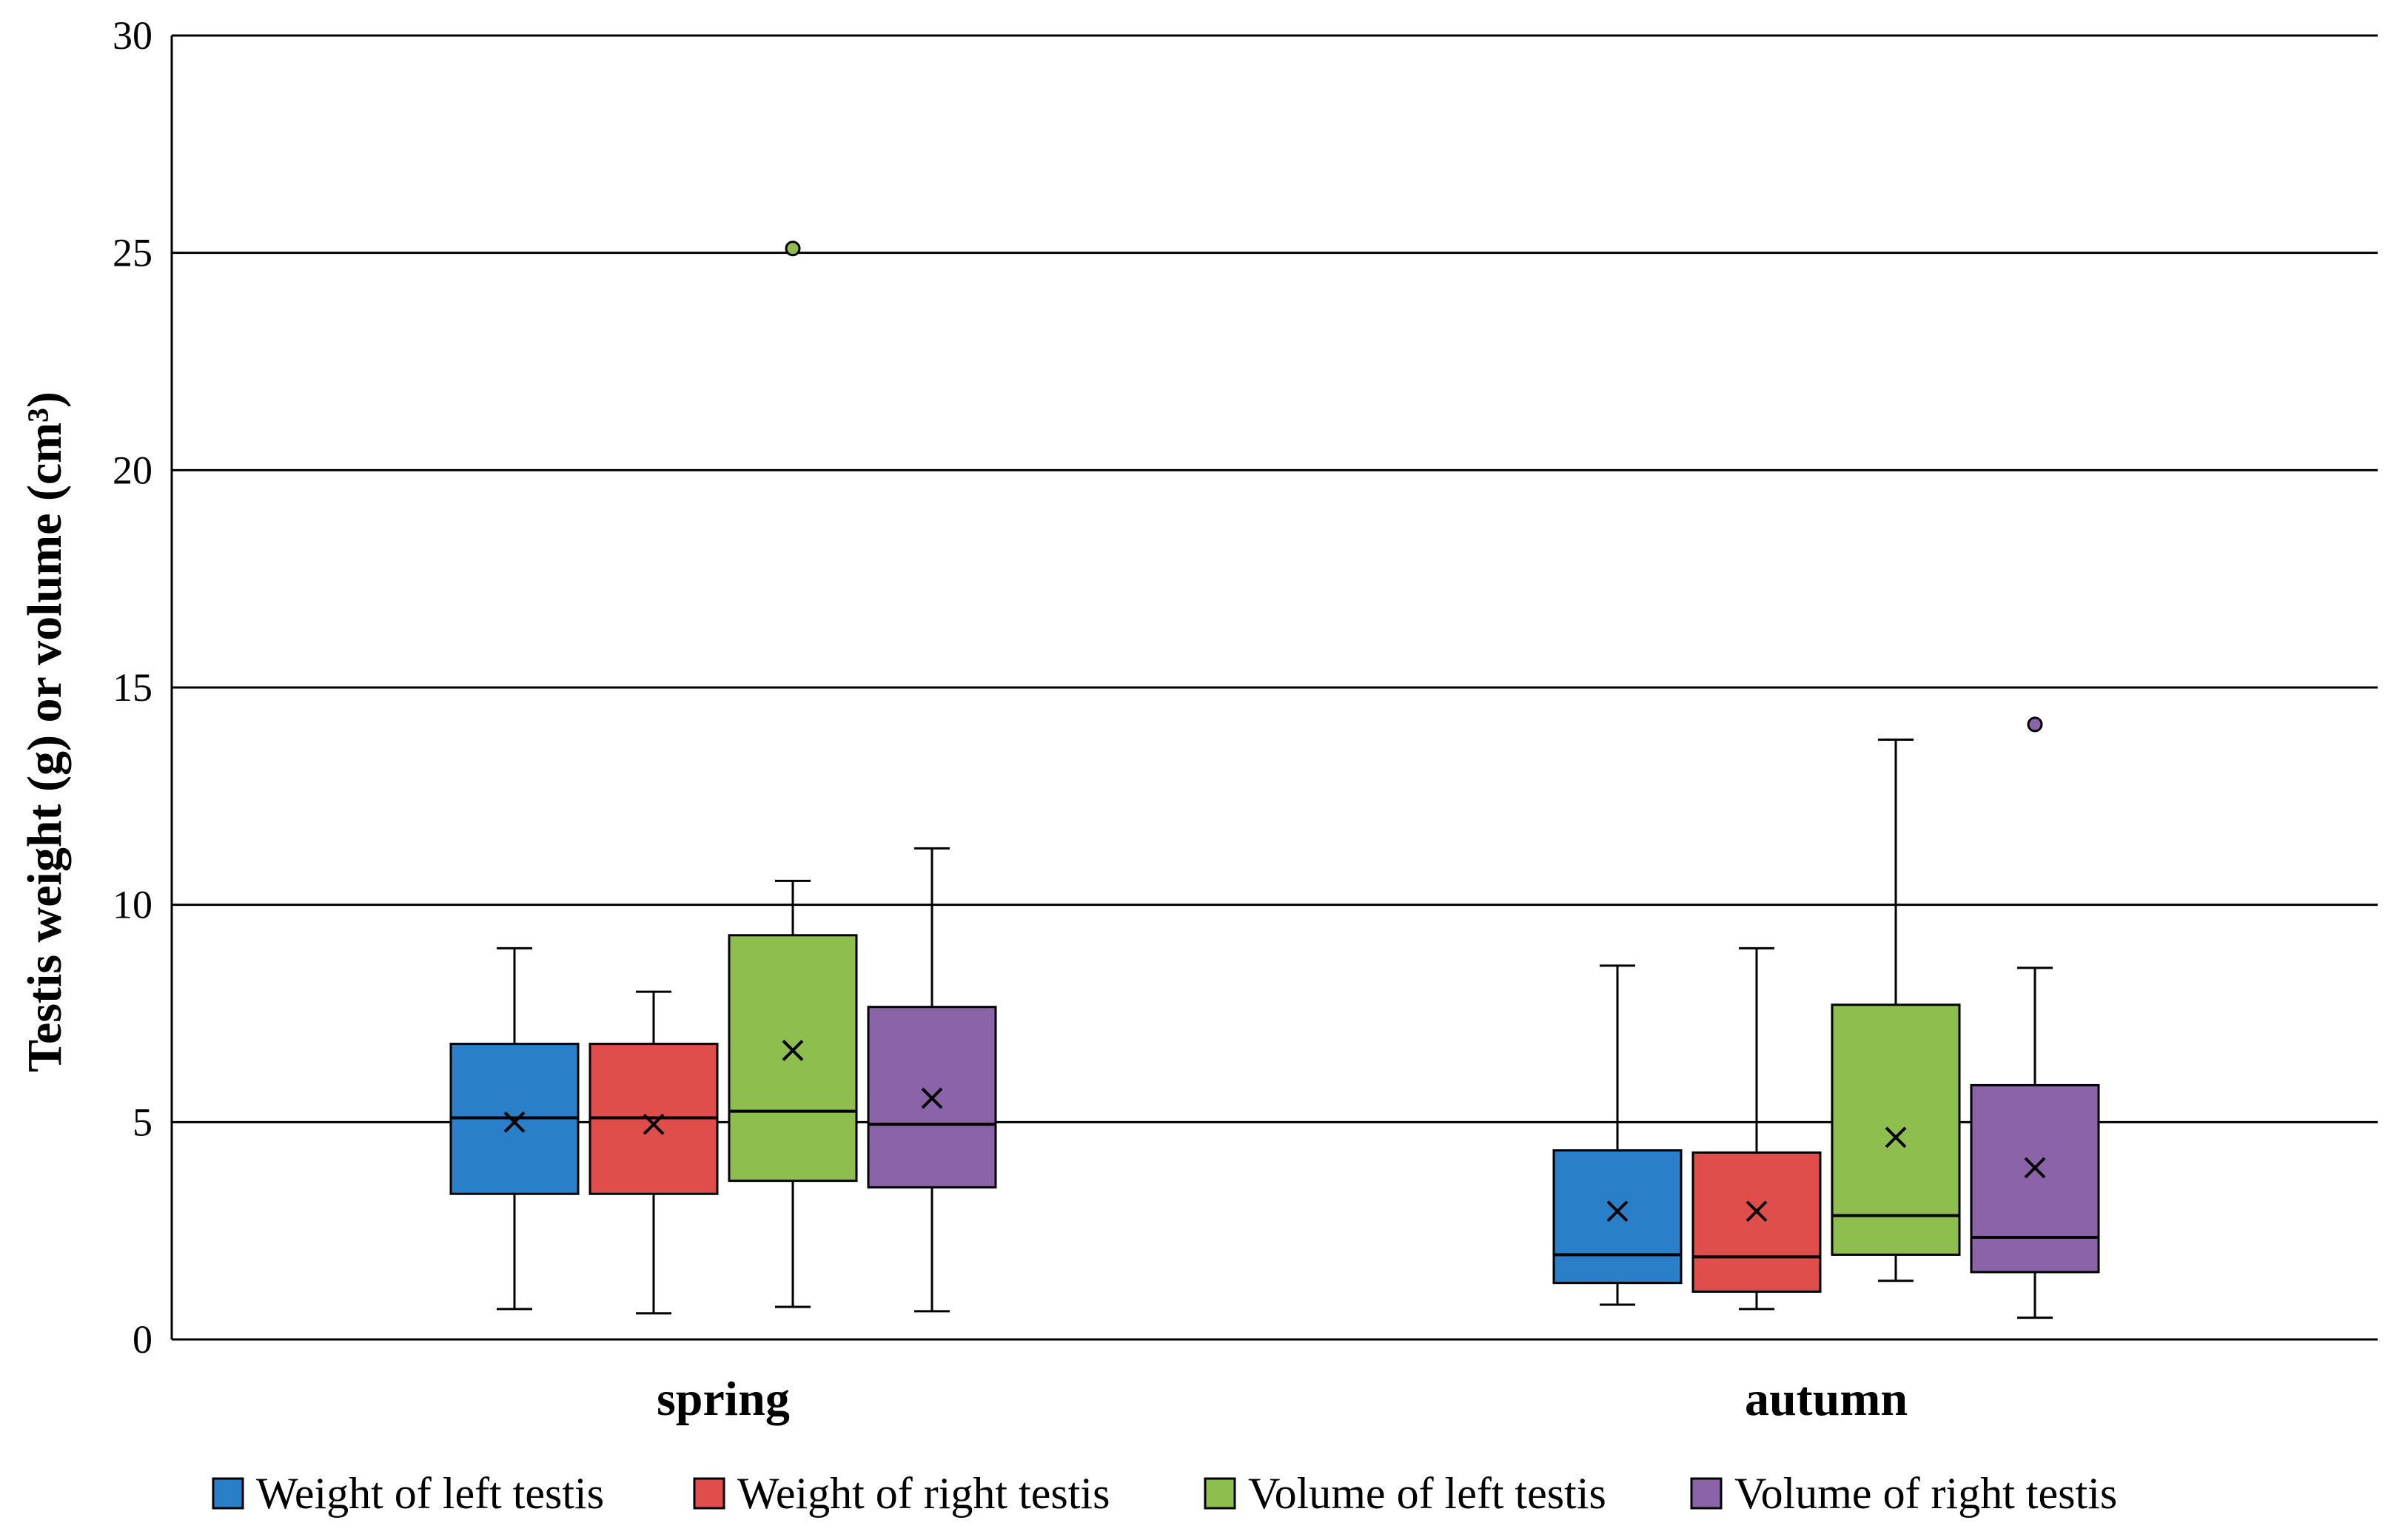 The height and width of the screenshot is (1540, 2391). I want to click on y-tick-label: 25, so click(132, 253).